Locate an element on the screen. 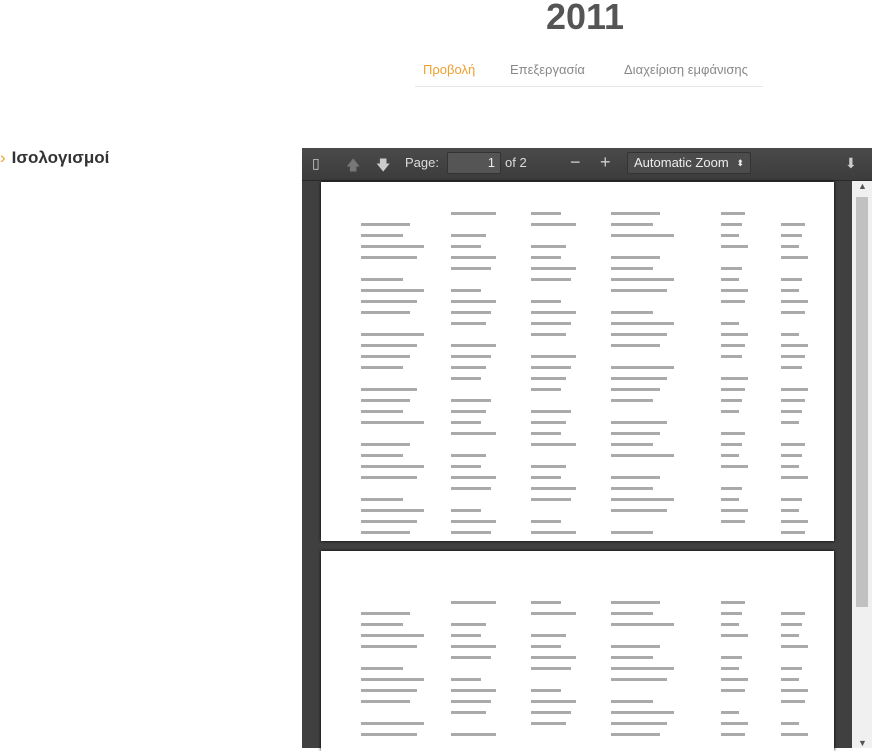 The height and width of the screenshot is (751, 872). zoom-in-button: + is located at coordinates (605, 162).